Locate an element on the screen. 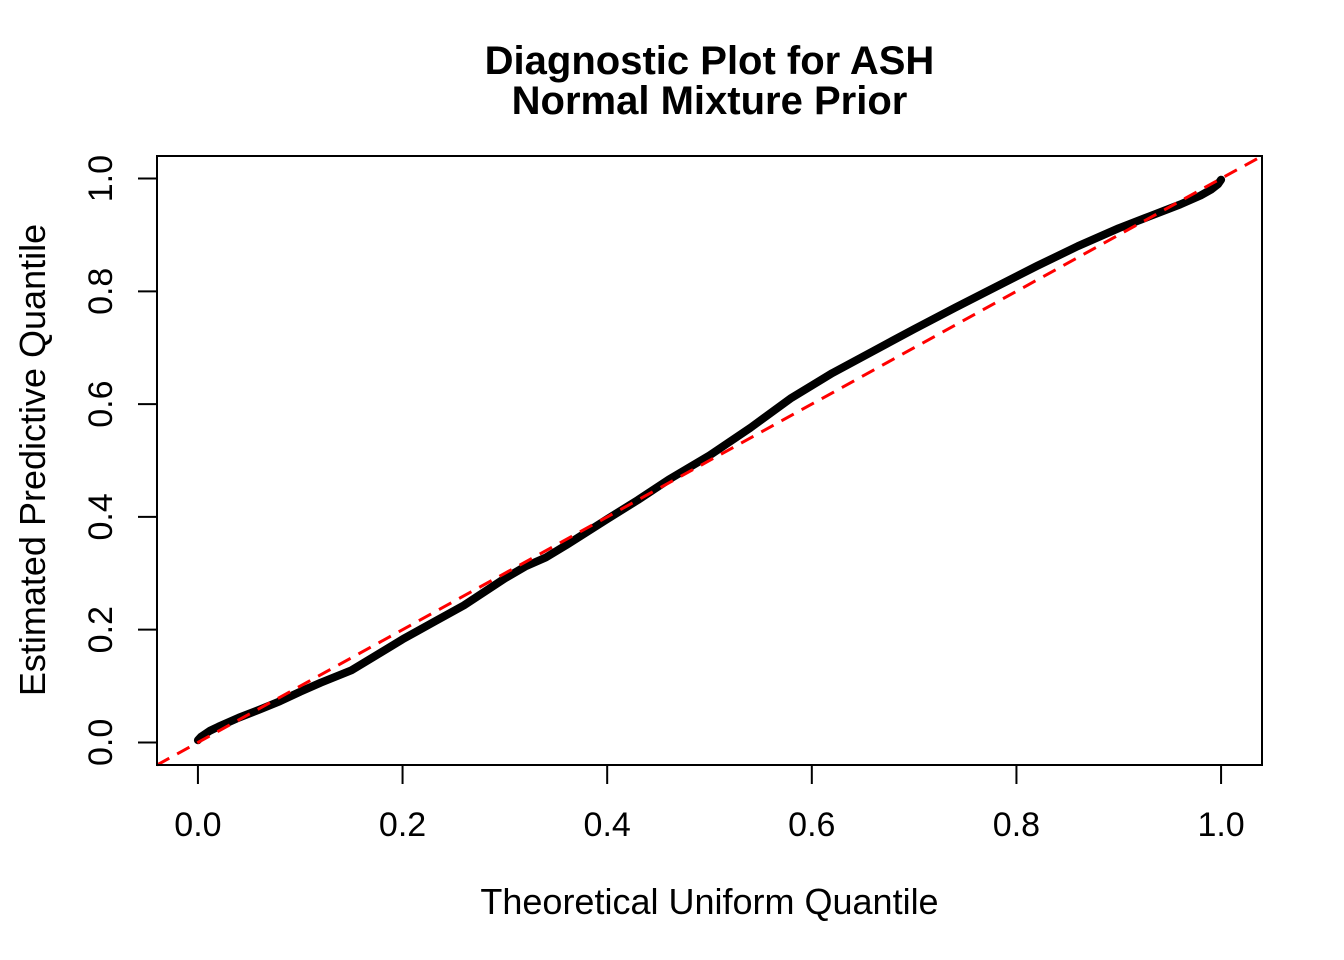  y-tick-label: 1.0 is located at coordinates (101, 178).